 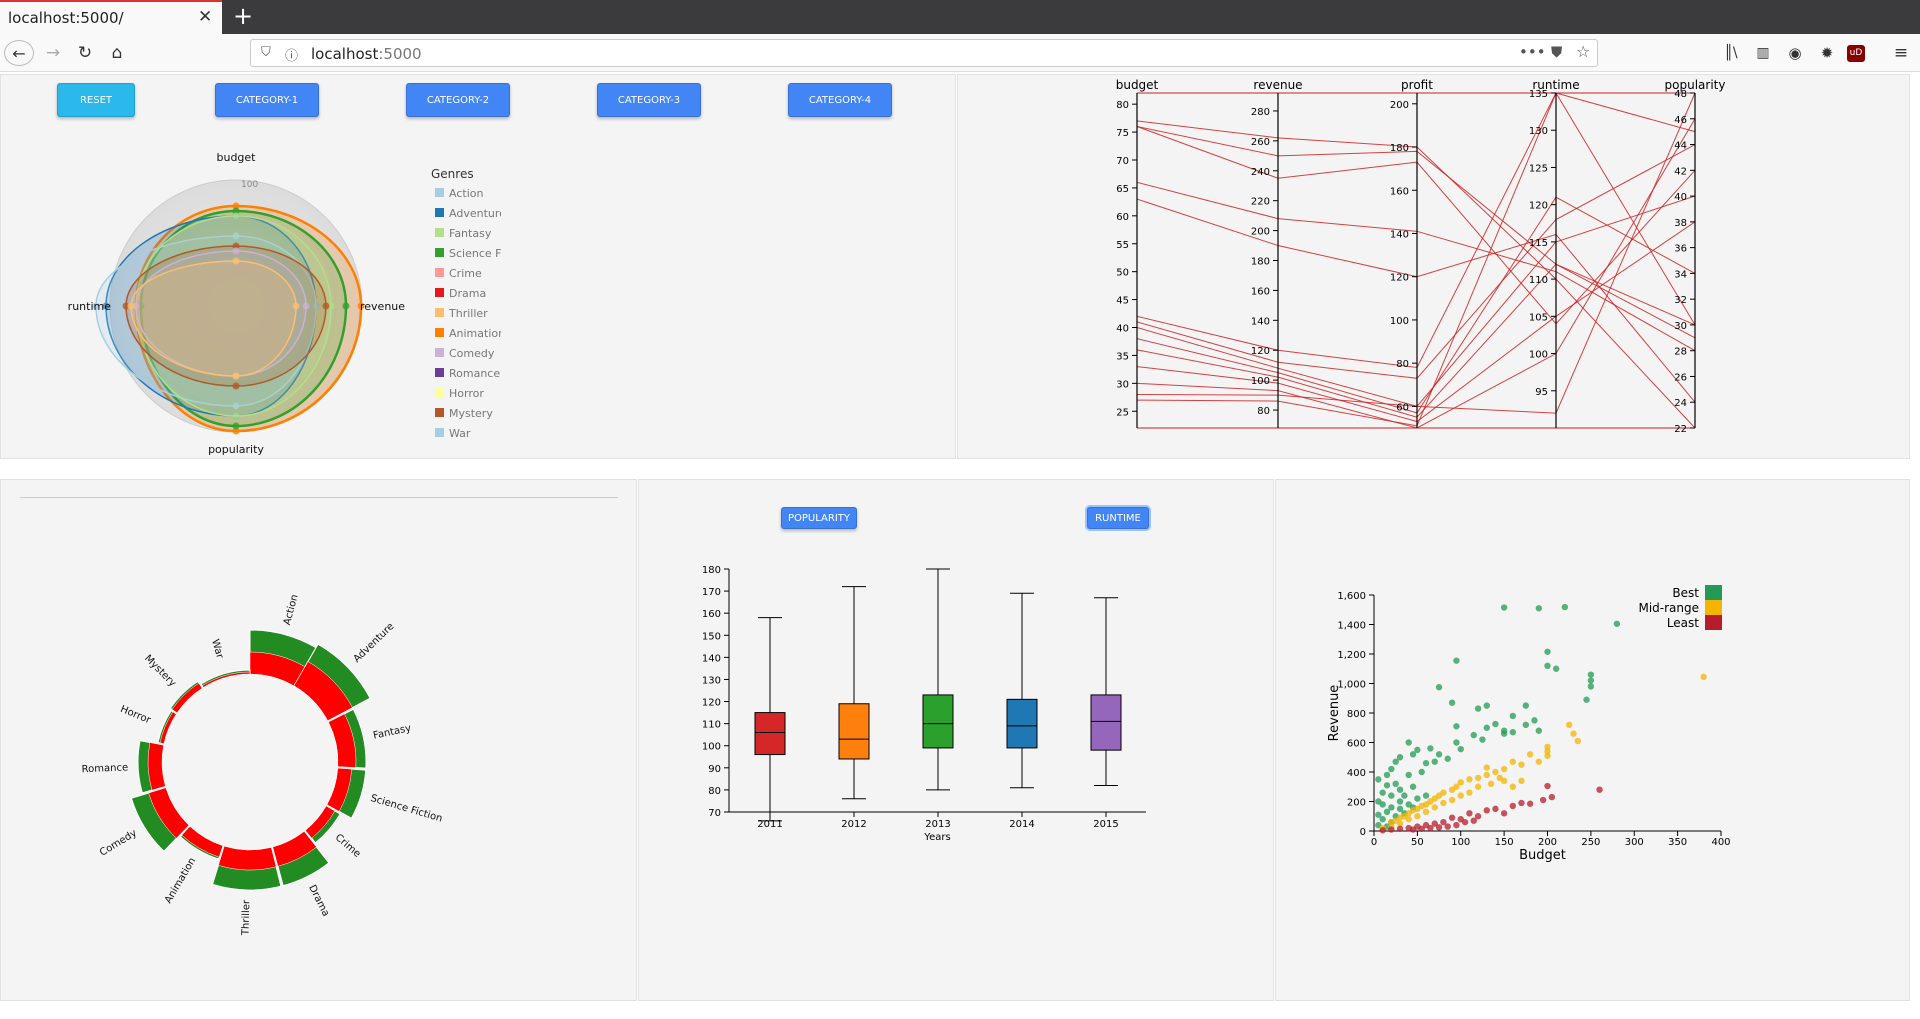 I want to click on radar-area, so click(x=213, y=318).